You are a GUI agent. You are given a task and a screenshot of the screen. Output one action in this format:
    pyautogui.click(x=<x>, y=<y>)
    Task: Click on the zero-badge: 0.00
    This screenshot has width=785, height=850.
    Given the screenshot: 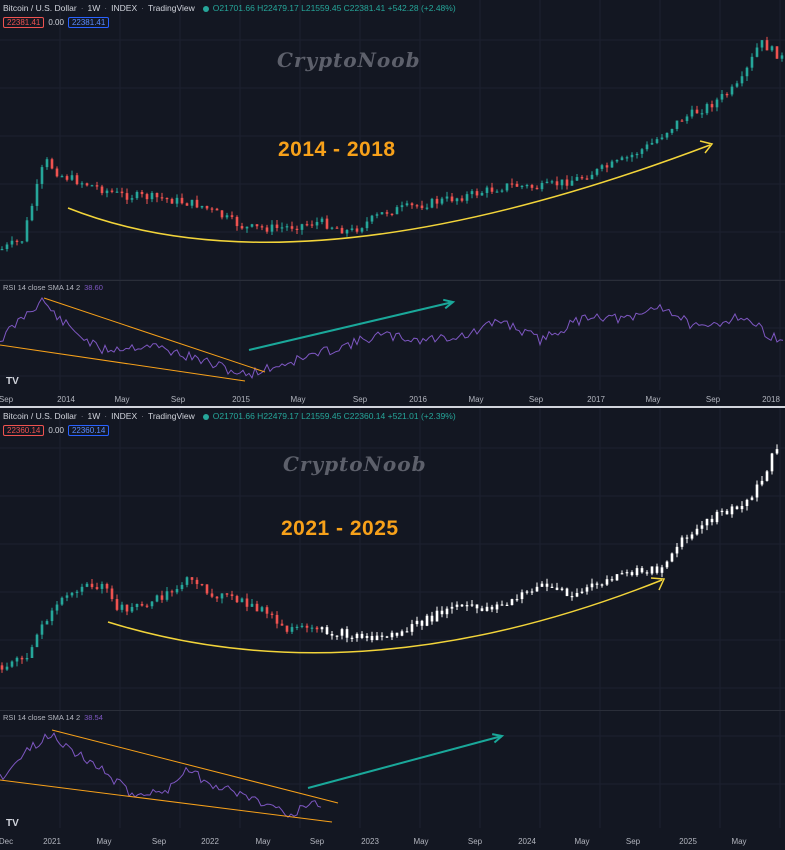 What is the action you would take?
    pyautogui.click(x=56, y=430)
    